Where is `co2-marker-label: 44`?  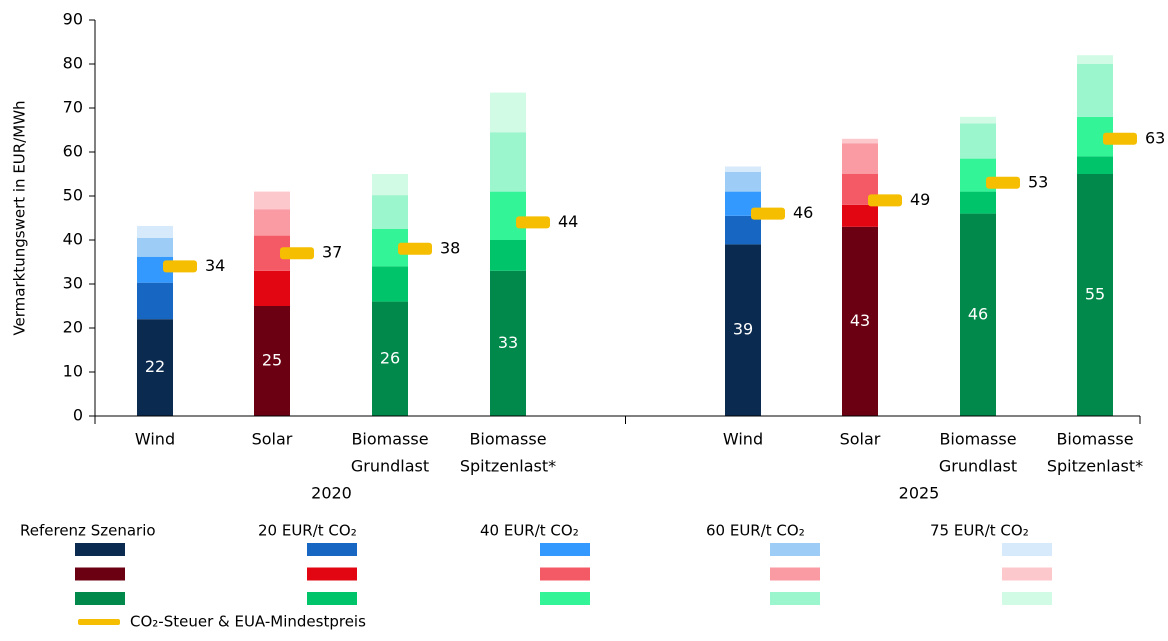
co2-marker-label: 44 is located at coordinates (568, 221).